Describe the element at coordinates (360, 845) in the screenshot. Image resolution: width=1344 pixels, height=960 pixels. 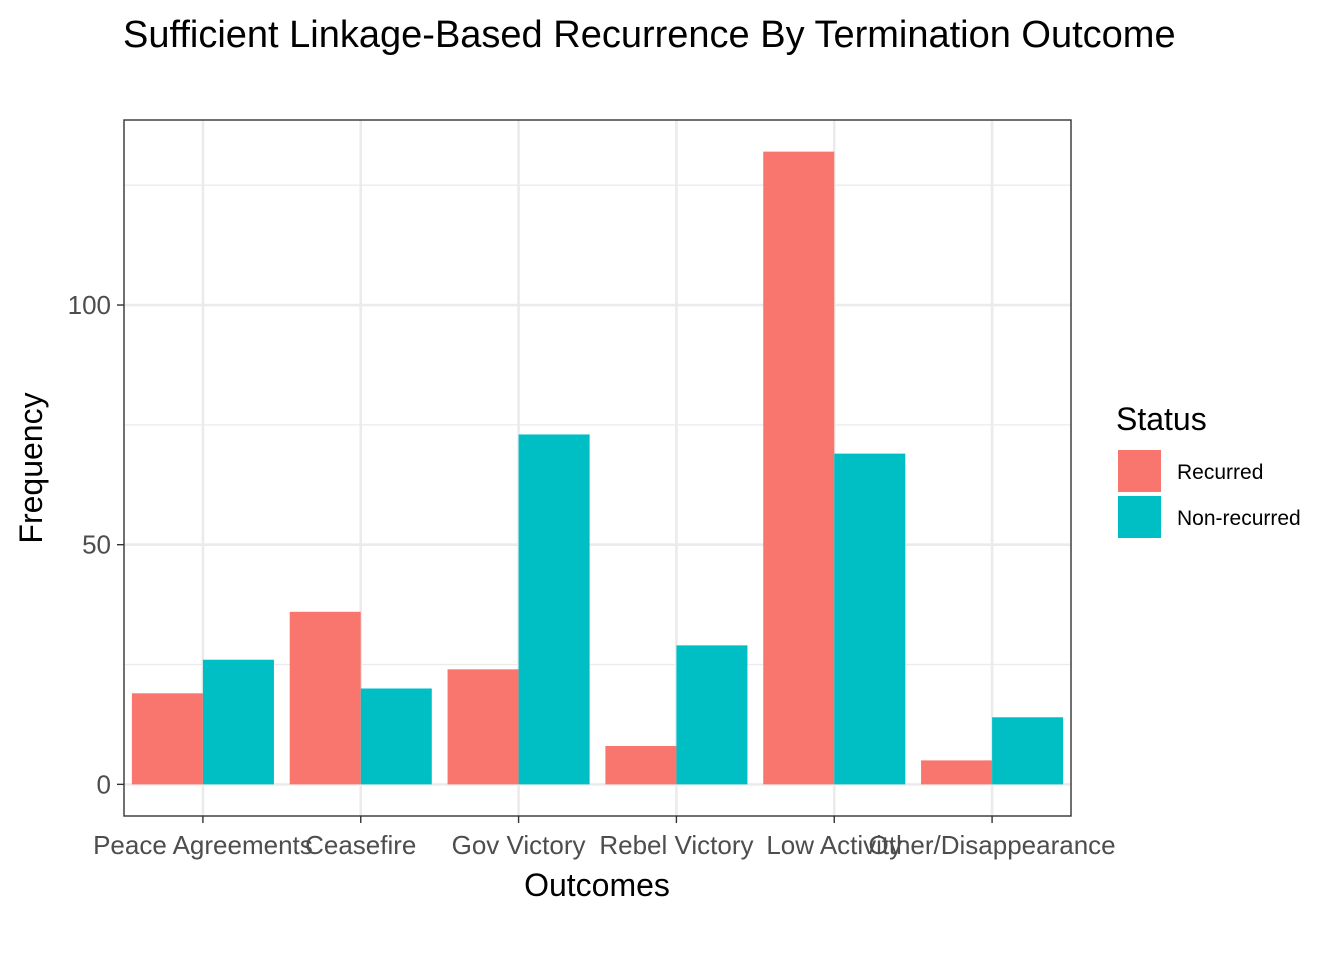
I see `x-tick-label: Ceasefire` at that location.